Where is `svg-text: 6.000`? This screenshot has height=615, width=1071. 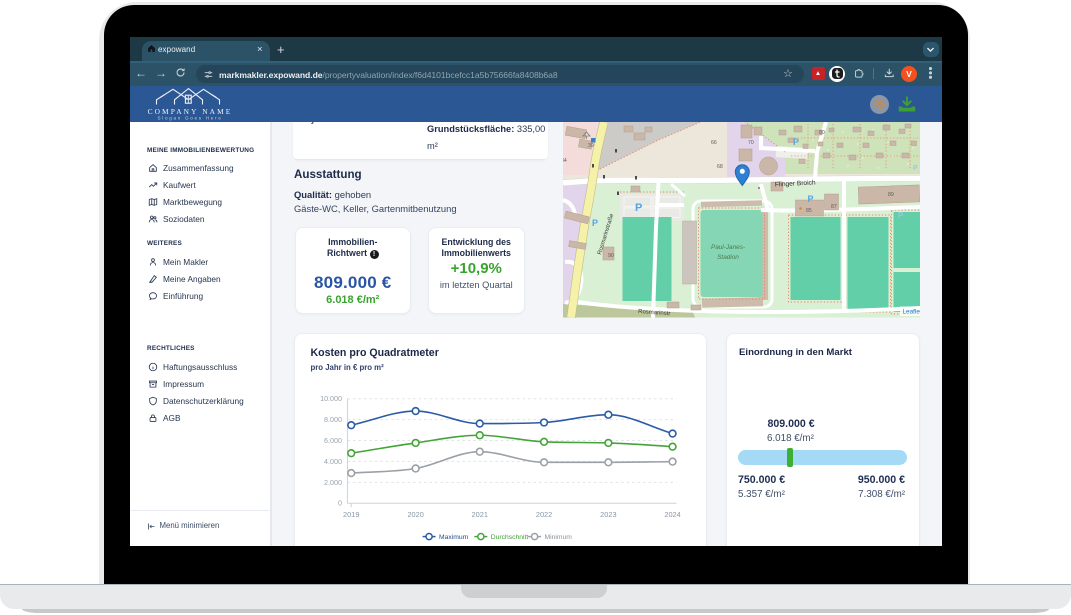 svg-text: 6.000 is located at coordinates (333, 441).